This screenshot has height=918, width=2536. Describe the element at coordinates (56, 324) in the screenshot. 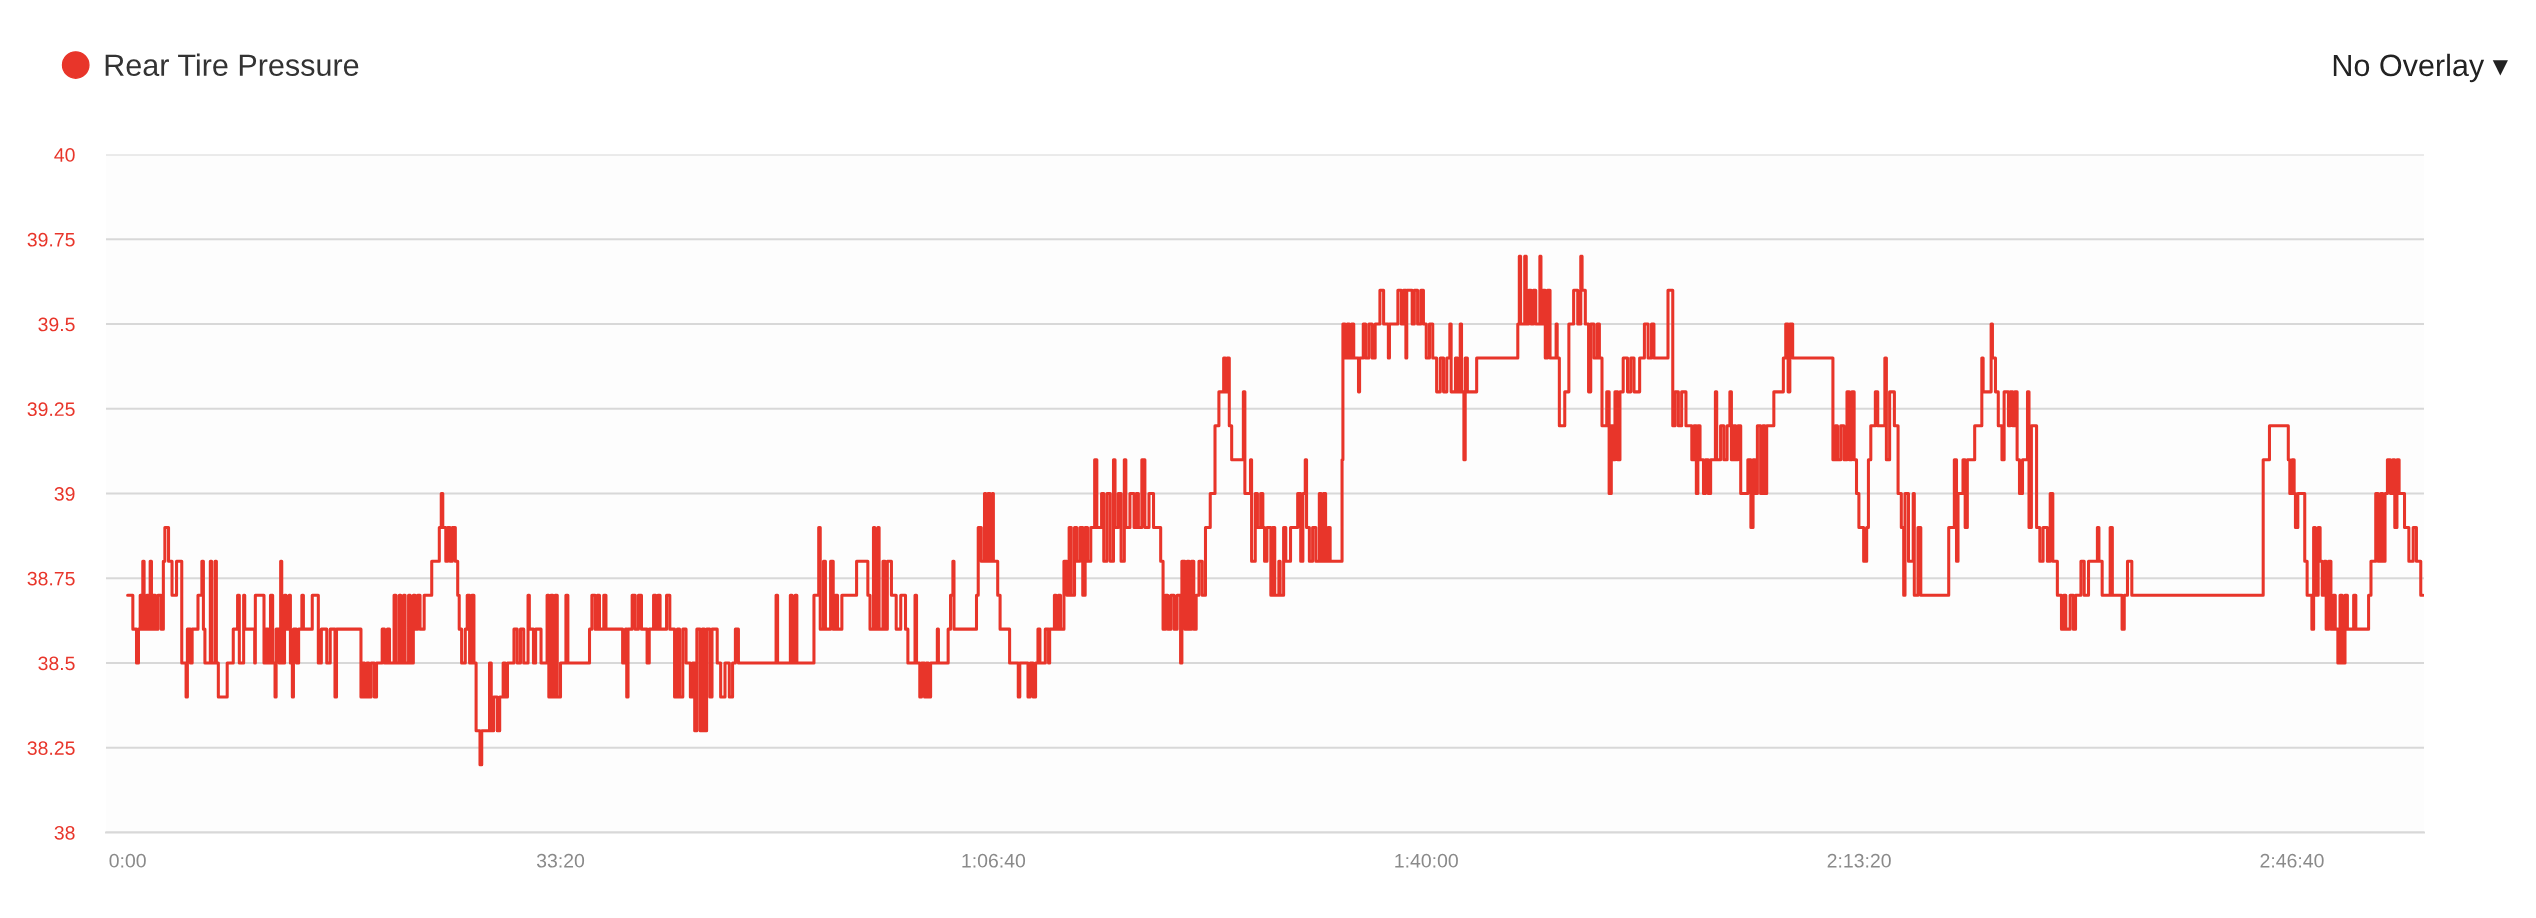

I see `y-tick-label: 39.5` at that location.